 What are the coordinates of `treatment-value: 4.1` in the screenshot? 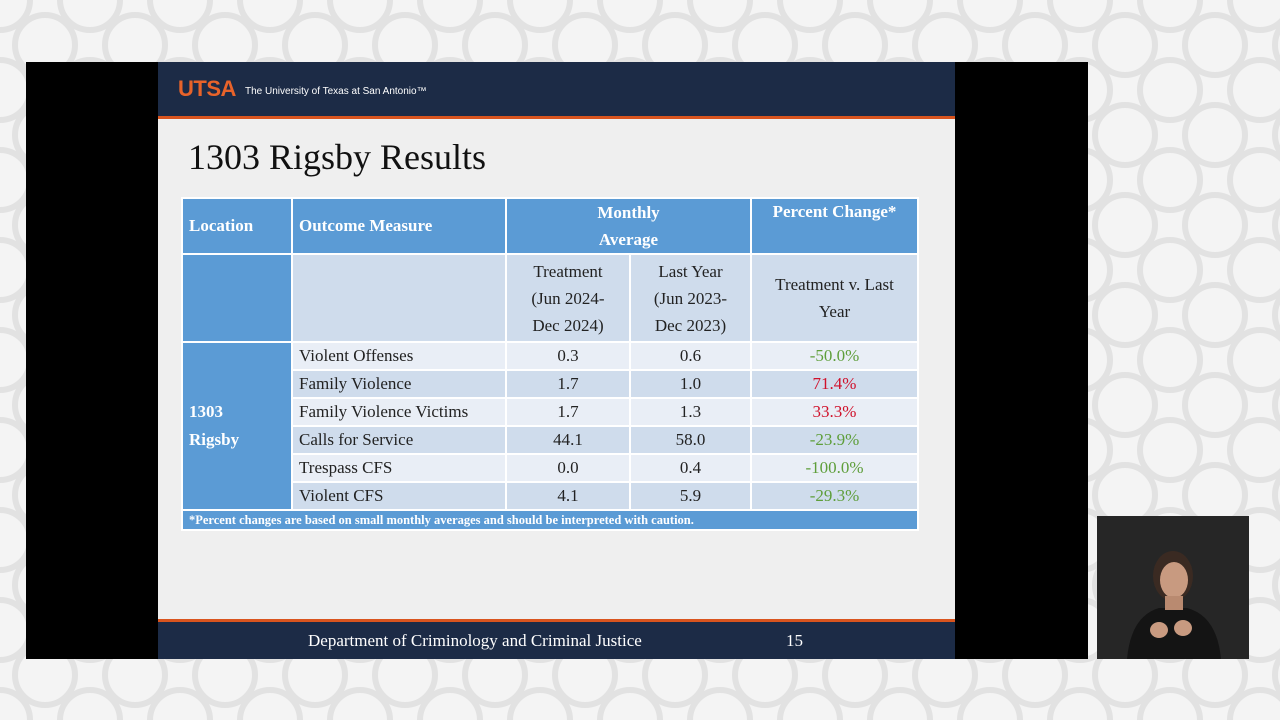 It's located at (568, 496).